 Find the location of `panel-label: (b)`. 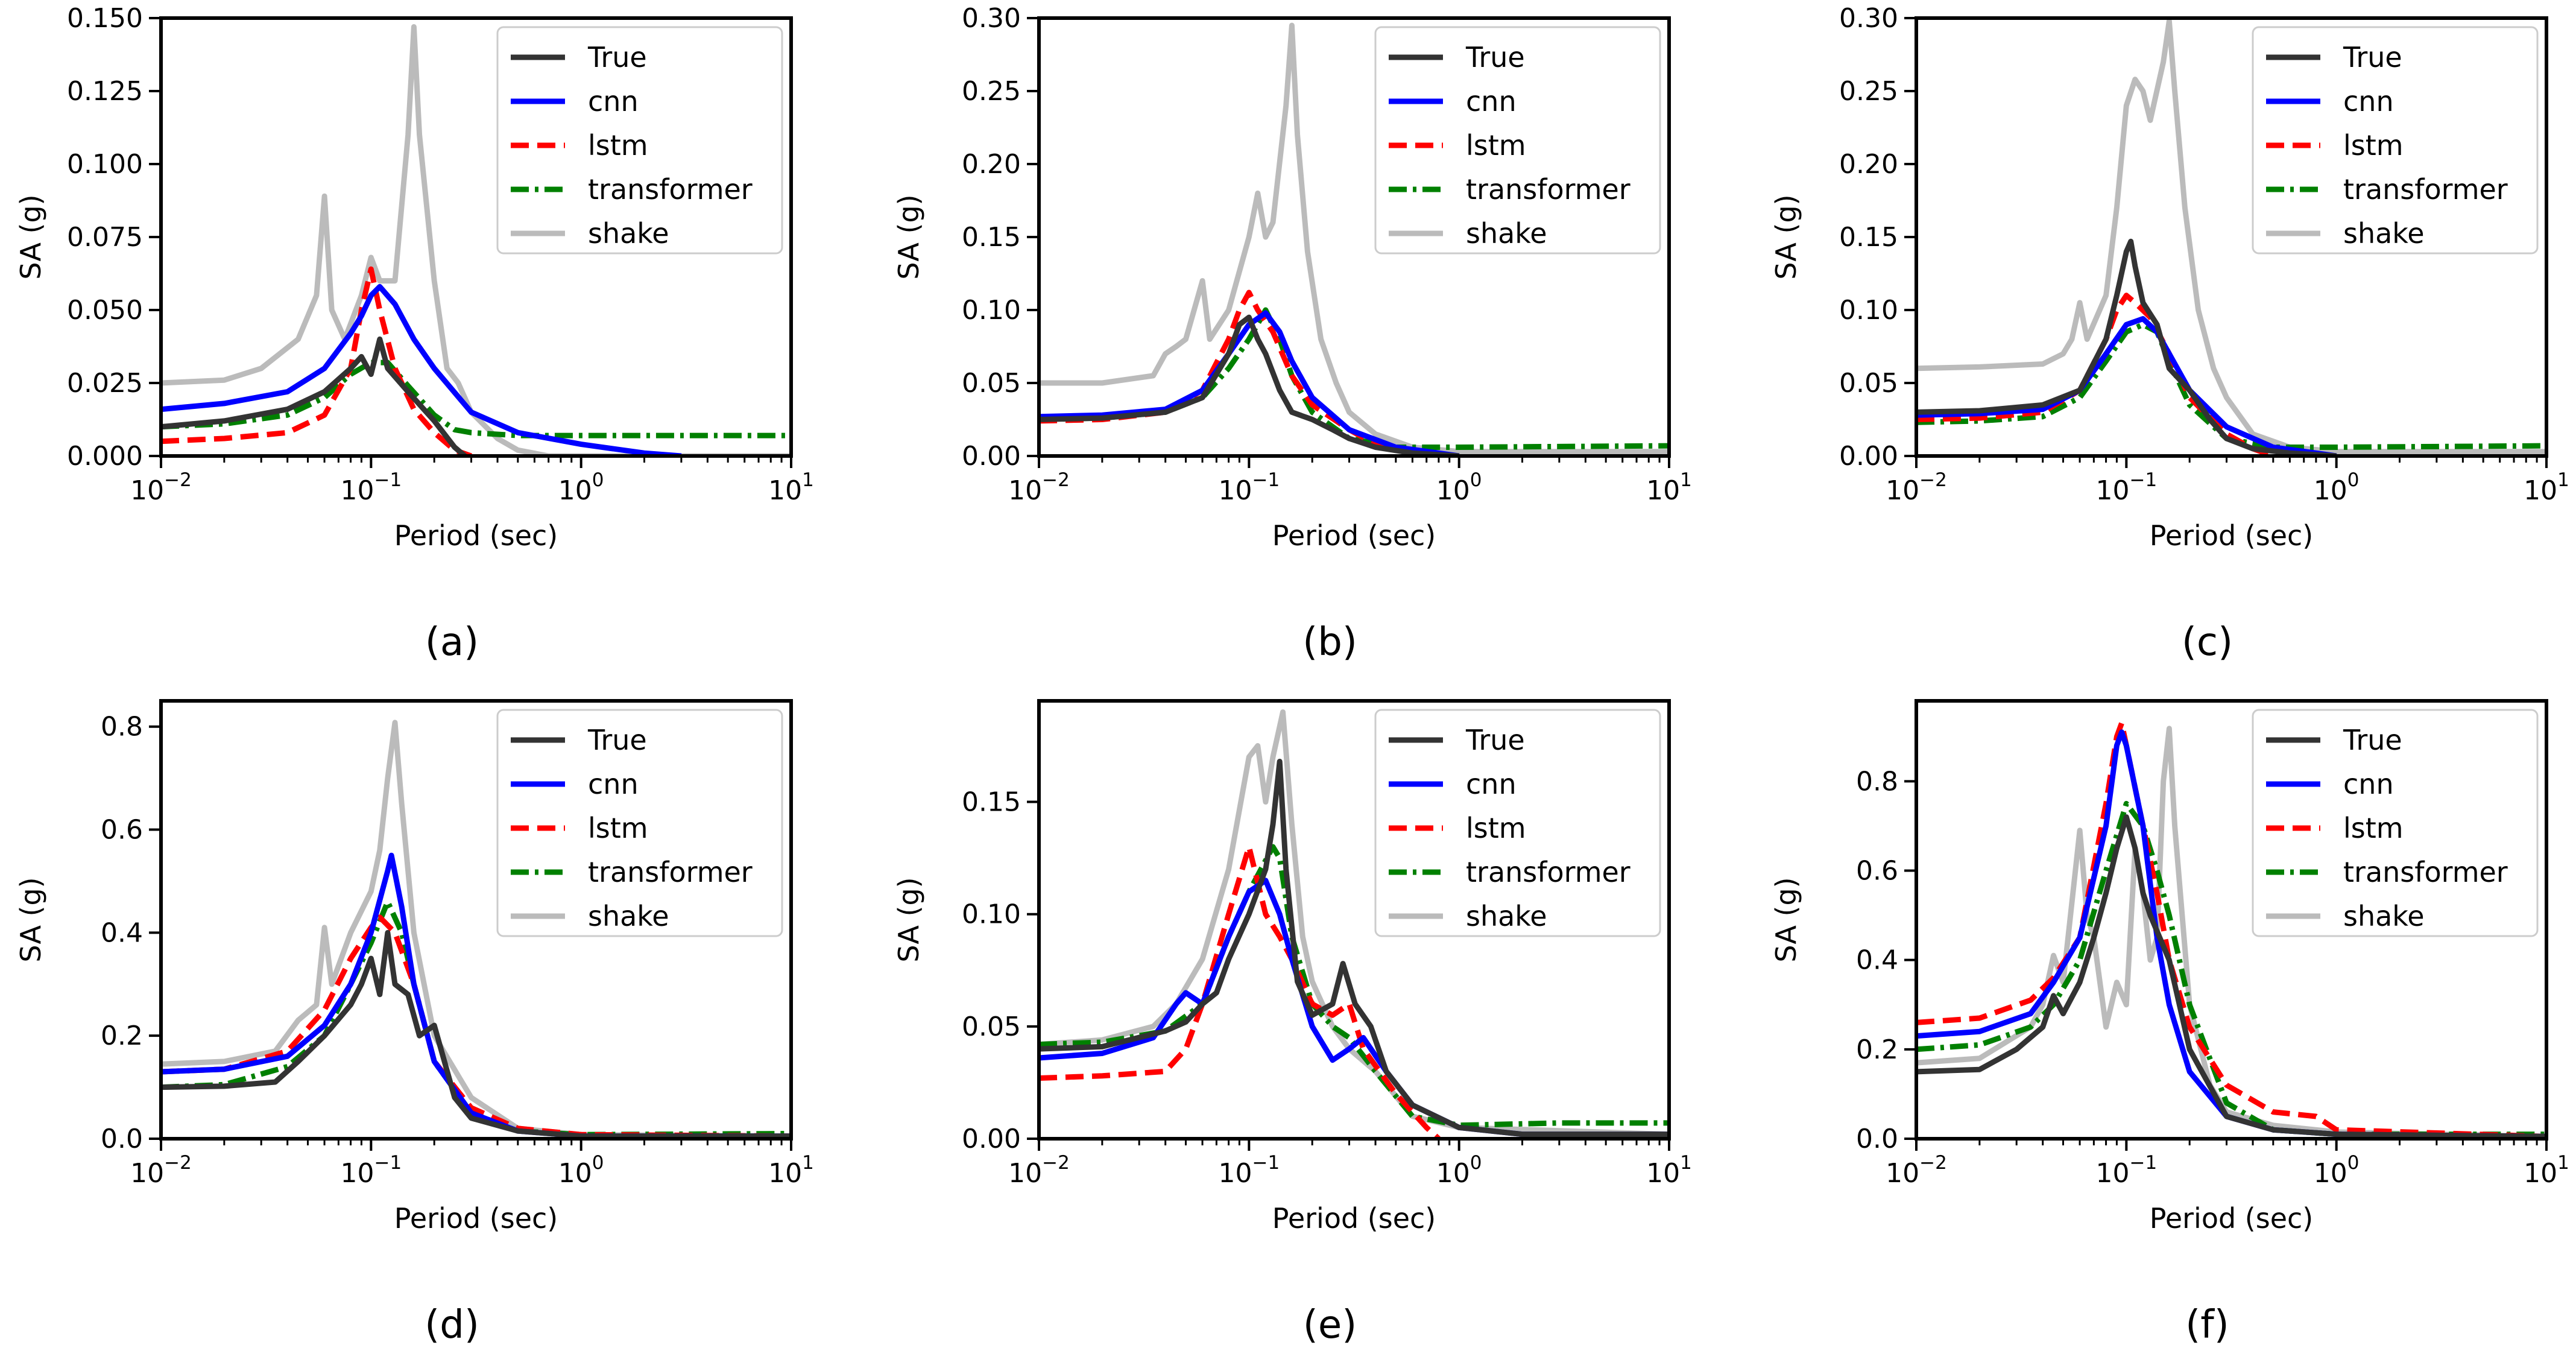

panel-label: (b) is located at coordinates (1329, 642).